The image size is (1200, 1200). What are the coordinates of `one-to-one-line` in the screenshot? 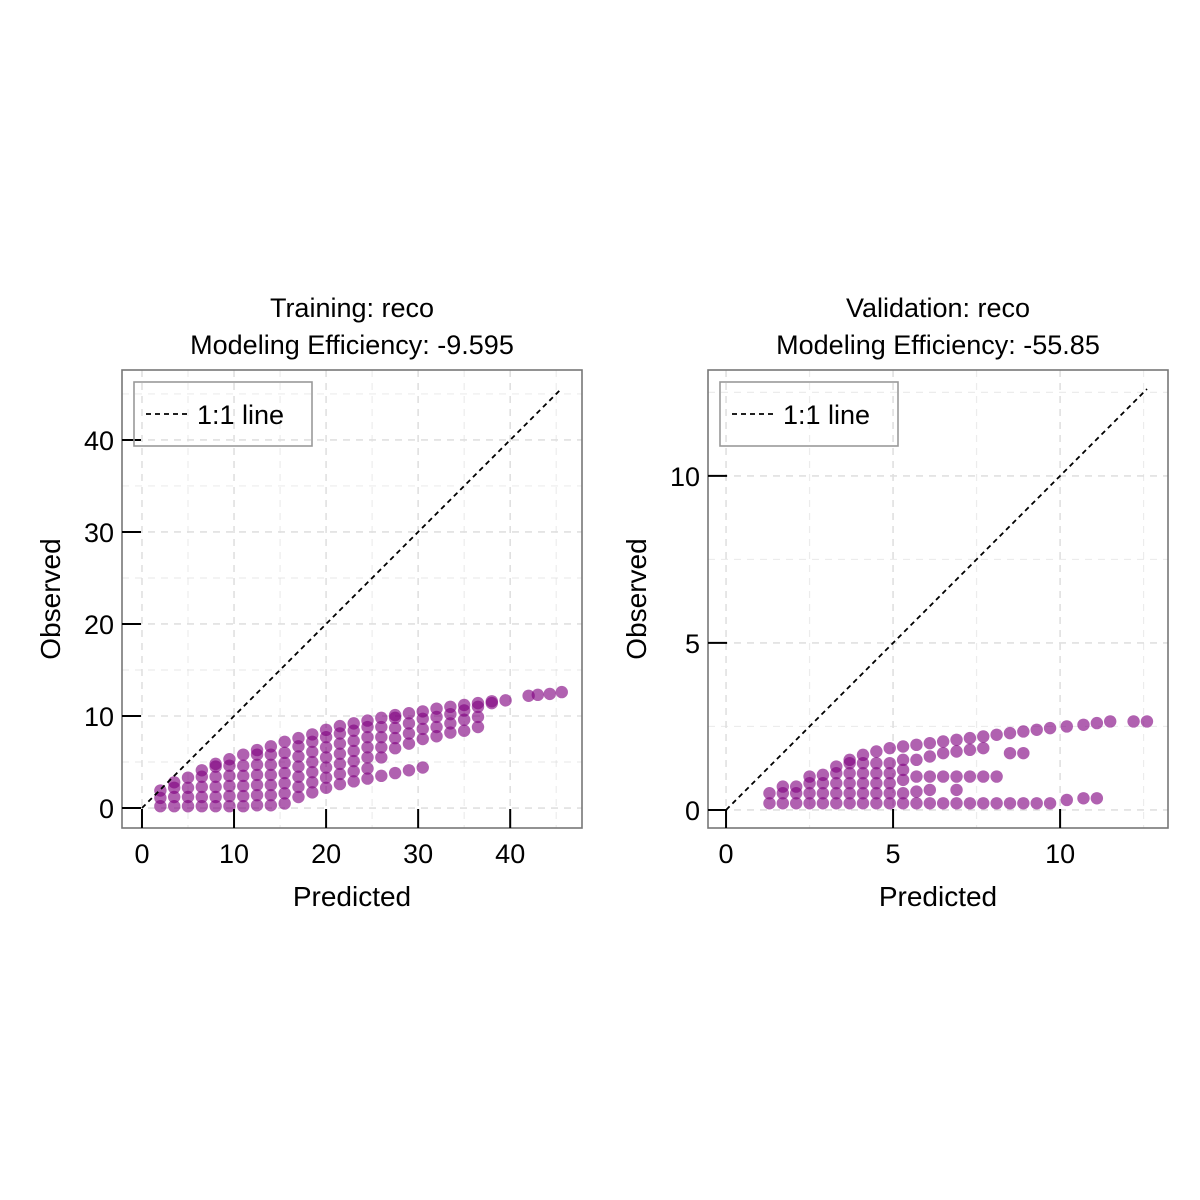 It's located at (936, 599).